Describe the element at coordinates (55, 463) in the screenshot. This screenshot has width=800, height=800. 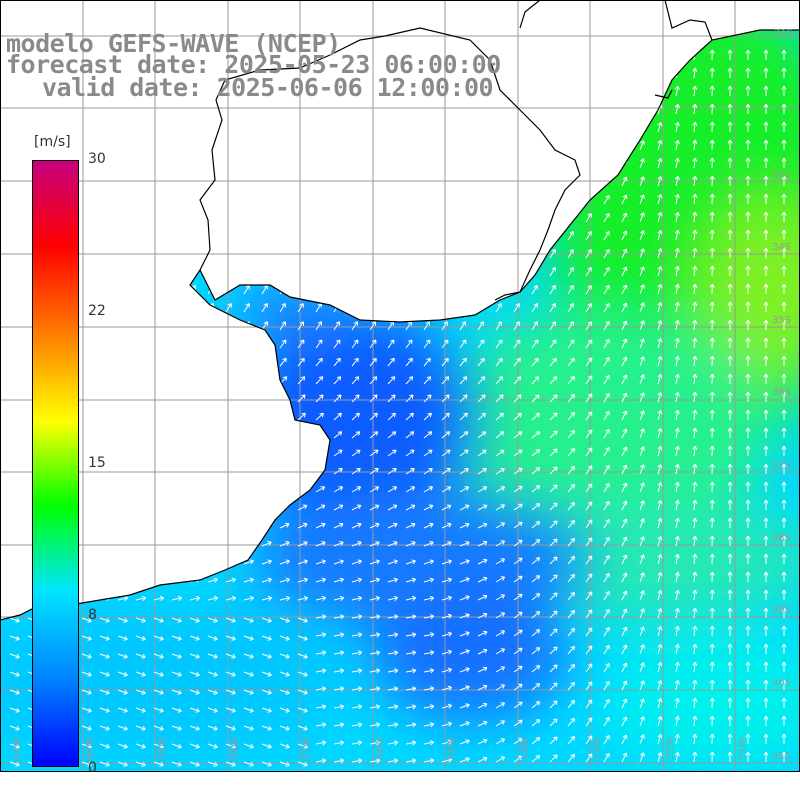
I see `colorbar` at that location.